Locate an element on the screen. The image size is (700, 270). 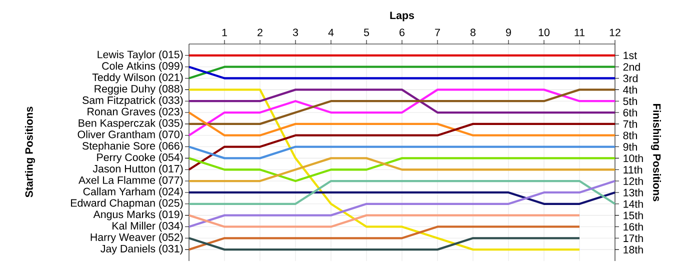
series-label: Teddy Wilson (021) is located at coordinates (137, 78).